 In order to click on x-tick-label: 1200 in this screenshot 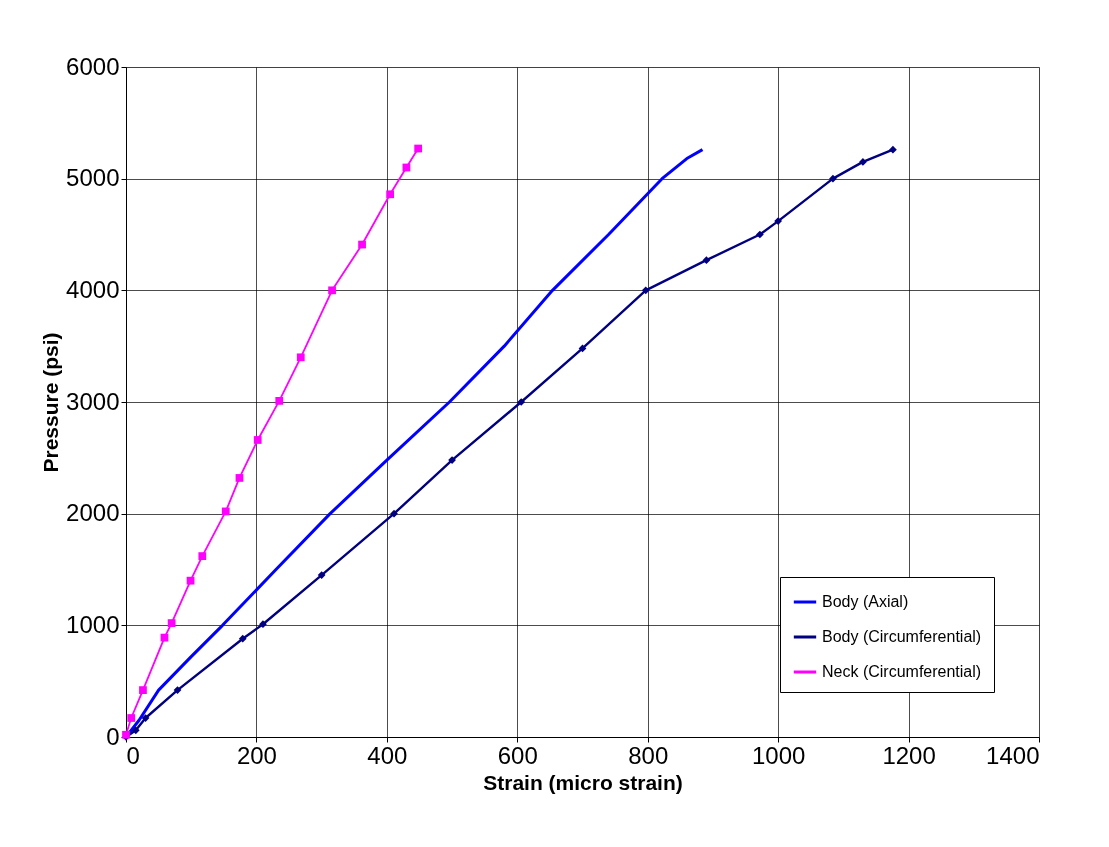, I will do `click(909, 755)`.